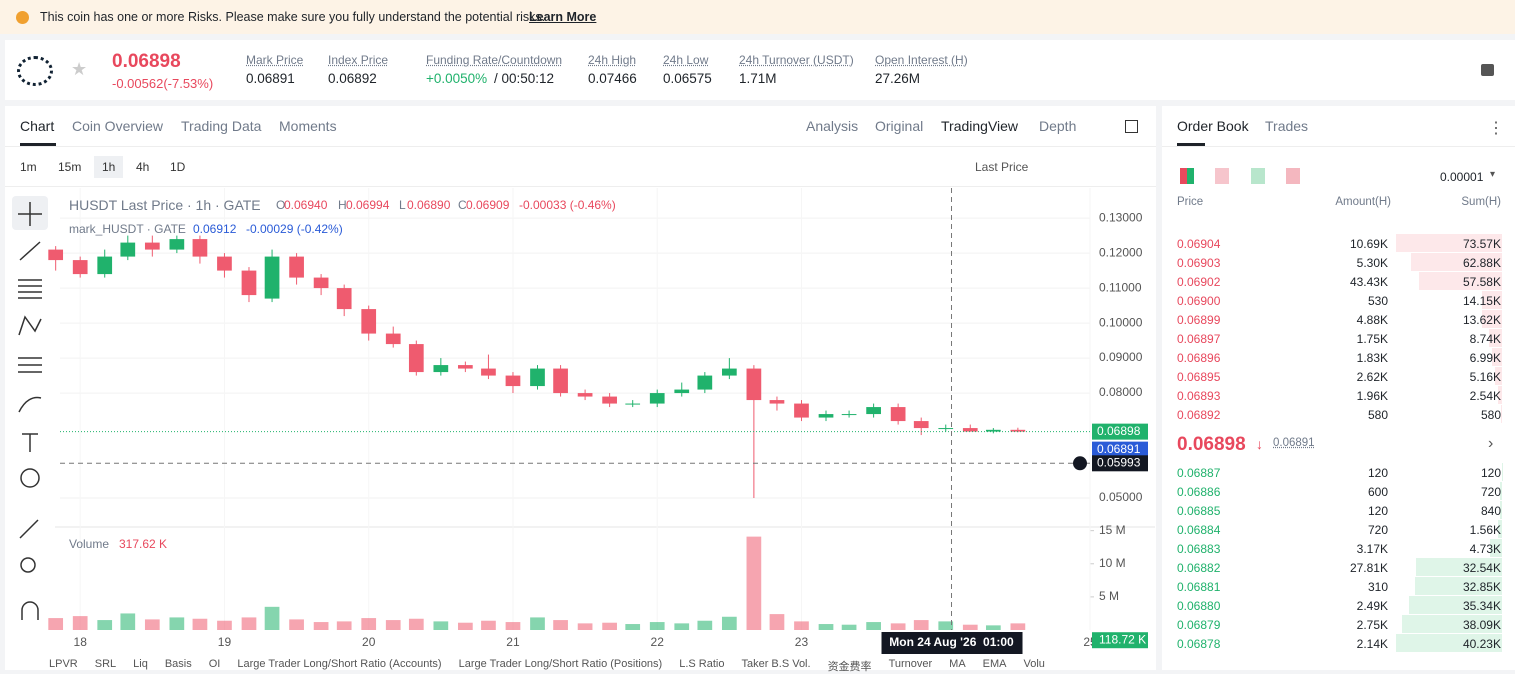 This screenshot has width=1515, height=674. What do you see at coordinates (1286, 126) in the screenshot?
I see `book-tab: Trades` at bounding box center [1286, 126].